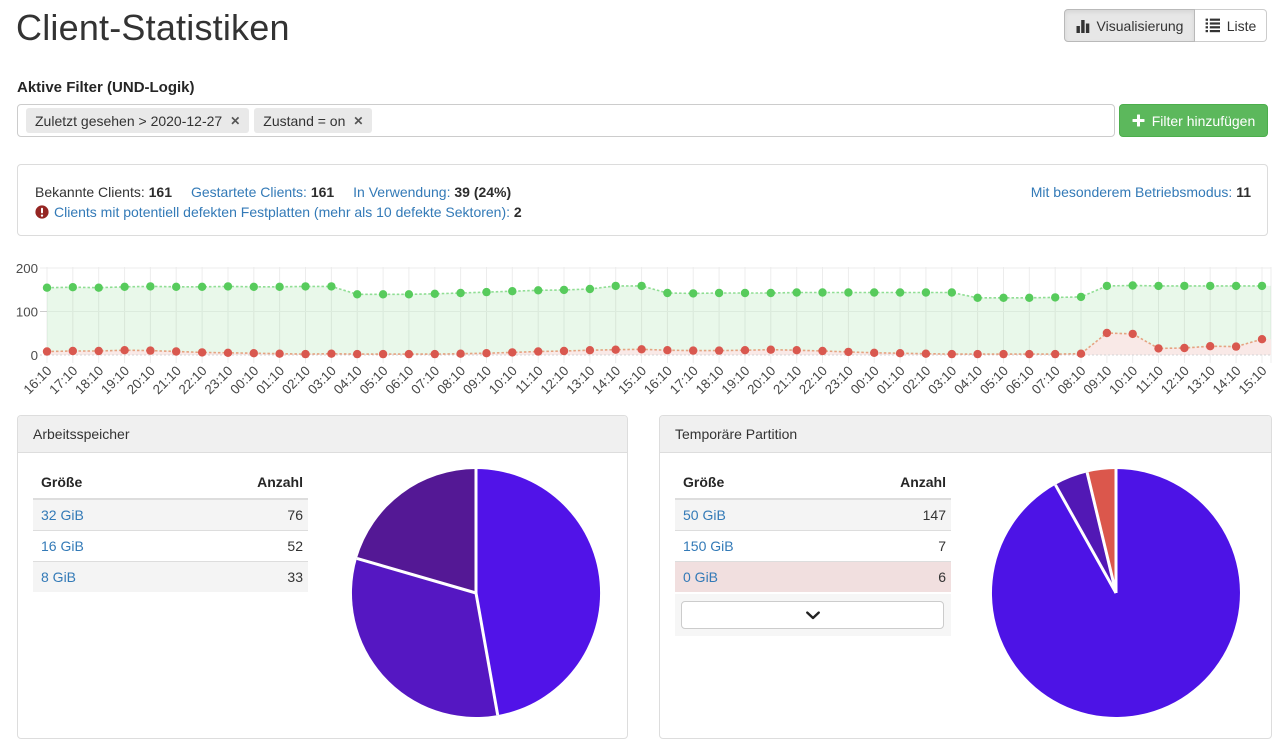 The height and width of the screenshot is (749, 1278). I want to click on svg-text: 100, so click(27, 311).